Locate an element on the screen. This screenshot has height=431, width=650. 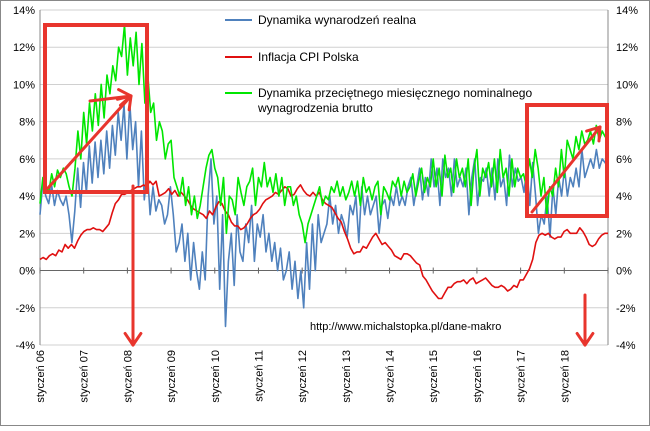
legend-label: Inflacja CPI Polska is located at coordinates (308, 57).